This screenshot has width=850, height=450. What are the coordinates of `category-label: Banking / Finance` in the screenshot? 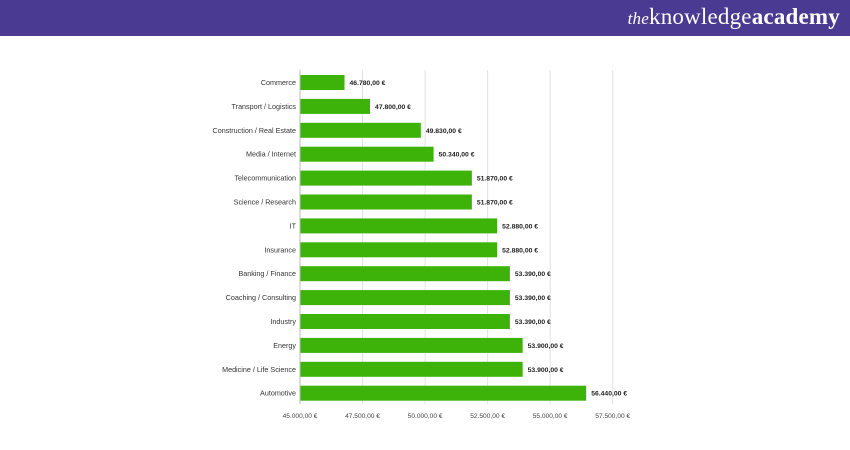 It's located at (267, 273).